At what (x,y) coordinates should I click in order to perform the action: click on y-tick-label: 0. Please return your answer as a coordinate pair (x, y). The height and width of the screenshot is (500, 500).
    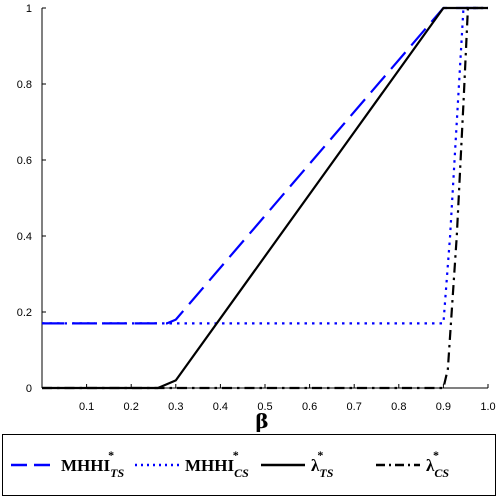
    Looking at the image, I should click on (29, 389).